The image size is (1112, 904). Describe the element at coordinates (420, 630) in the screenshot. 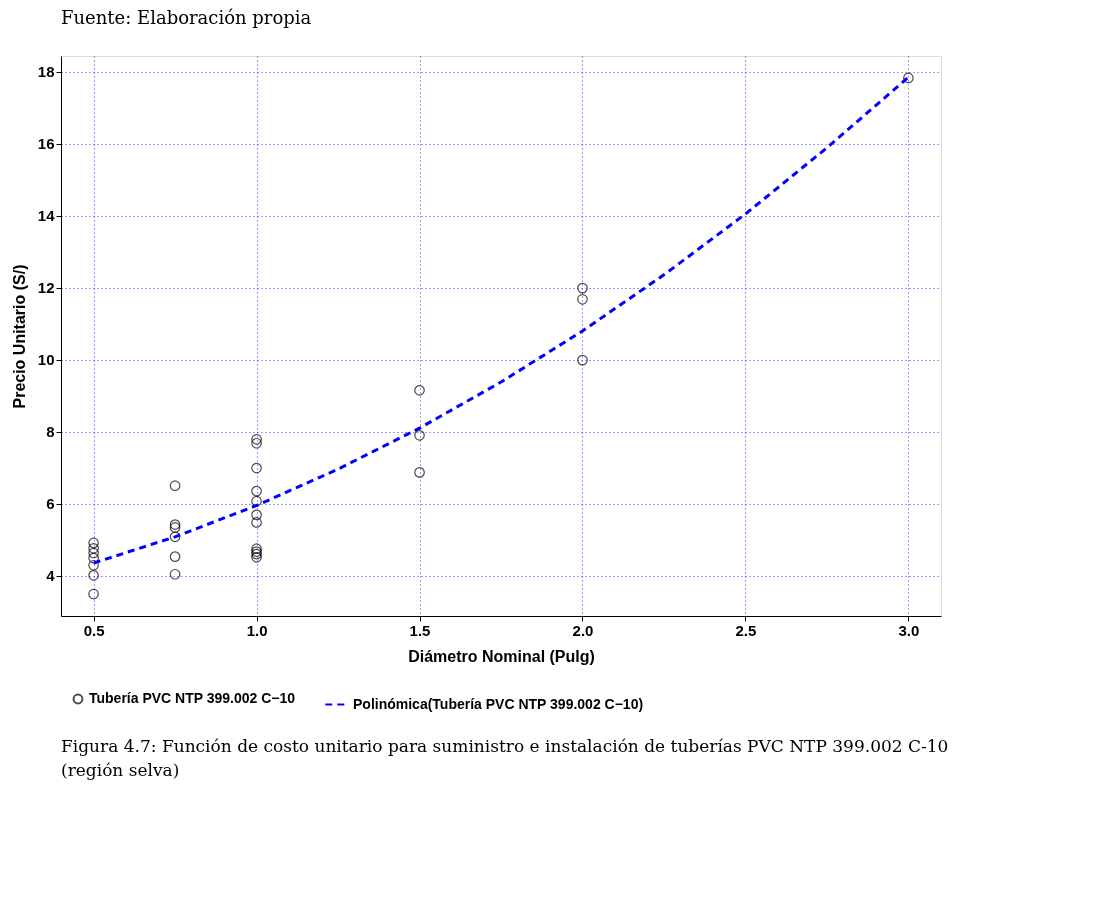

I see `x-tick-label: 1.5` at that location.